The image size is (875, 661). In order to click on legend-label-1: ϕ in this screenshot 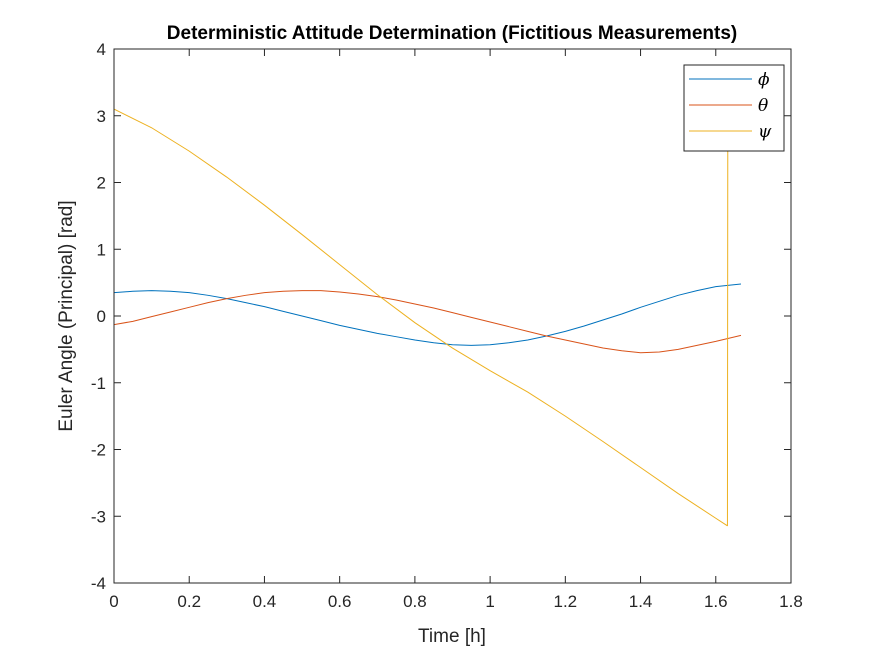, I will do `click(764, 80)`.